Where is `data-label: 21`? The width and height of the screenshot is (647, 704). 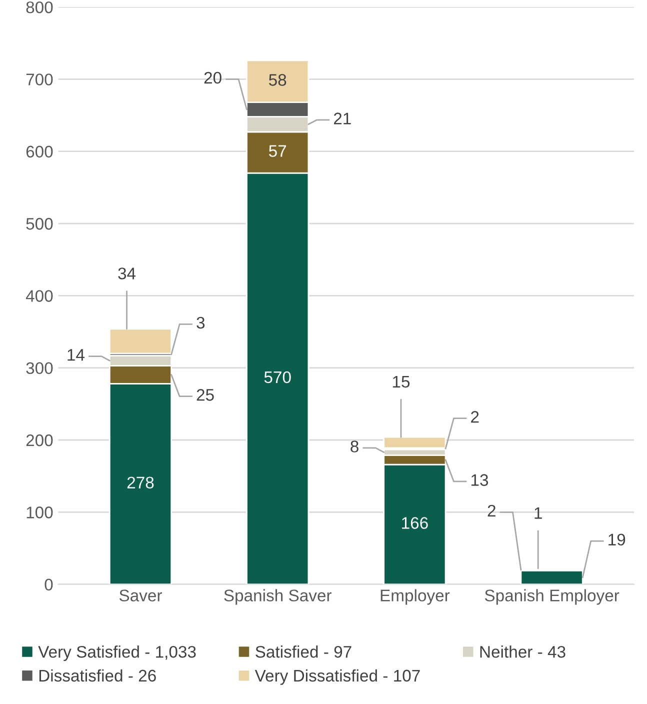 data-label: 21 is located at coordinates (342, 118).